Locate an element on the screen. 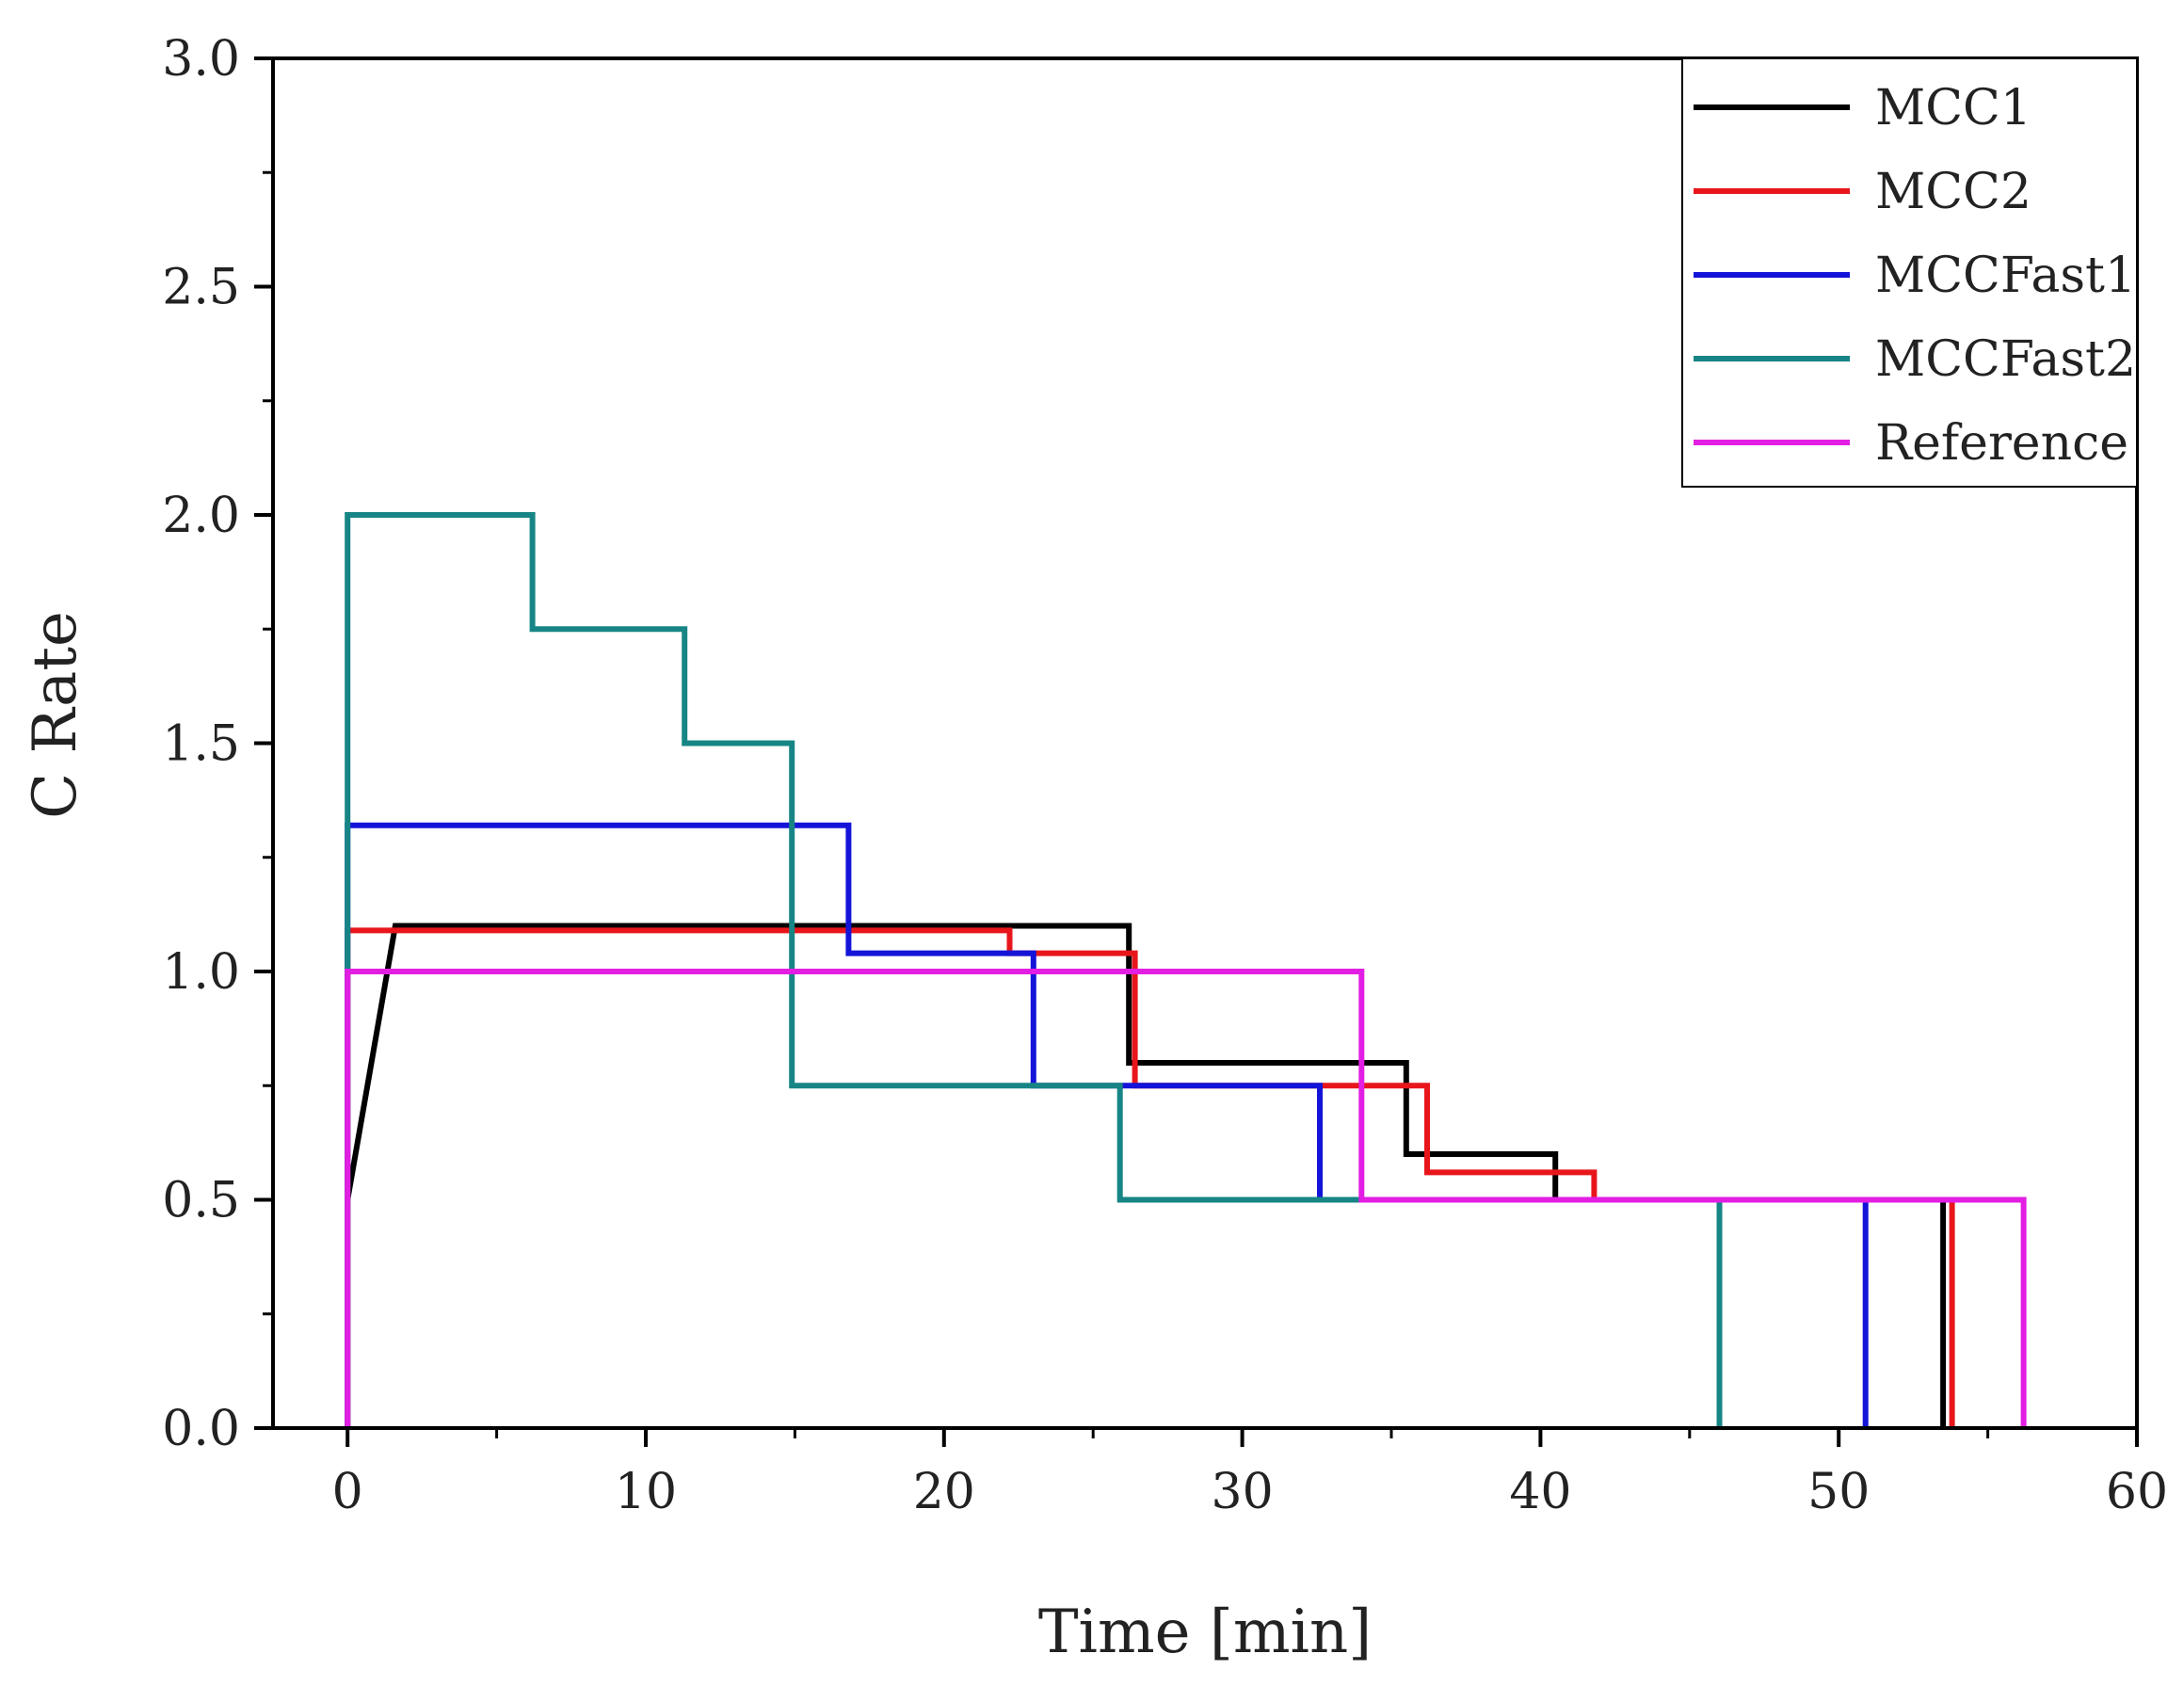 This screenshot has height=1686, width=2184. y-tick-label: 3.0 is located at coordinates (201, 59).